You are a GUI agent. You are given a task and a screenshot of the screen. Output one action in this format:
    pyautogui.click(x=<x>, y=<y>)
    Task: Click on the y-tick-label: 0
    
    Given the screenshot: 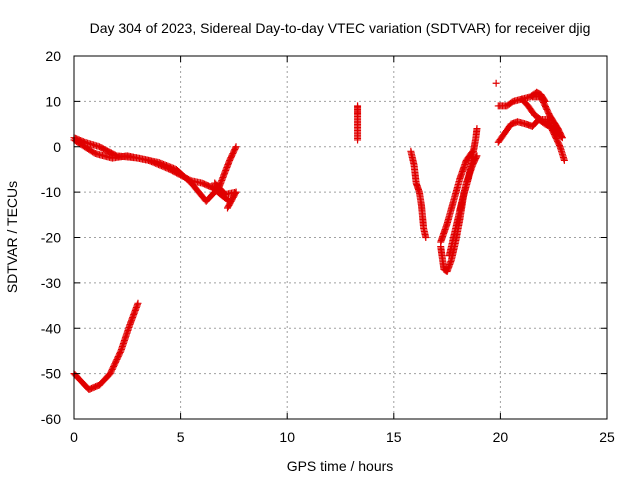 What is the action you would take?
    pyautogui.click(x=57, y=147)
    